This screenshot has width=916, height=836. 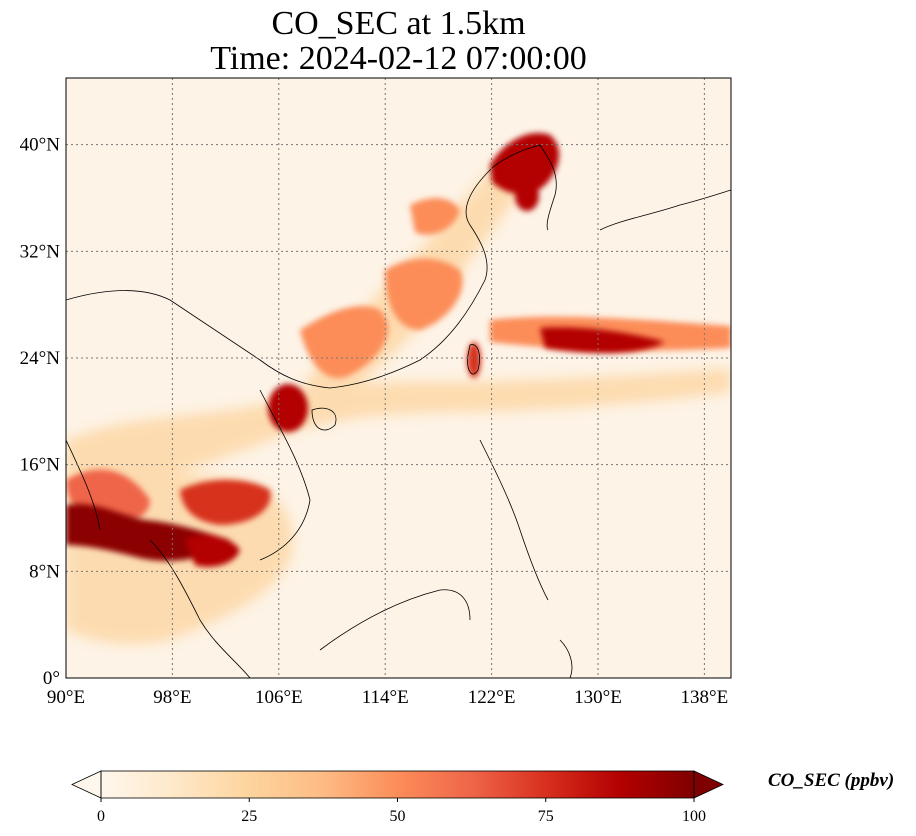 I want to click on colorbar-gradient, so click(x=397, y=784).